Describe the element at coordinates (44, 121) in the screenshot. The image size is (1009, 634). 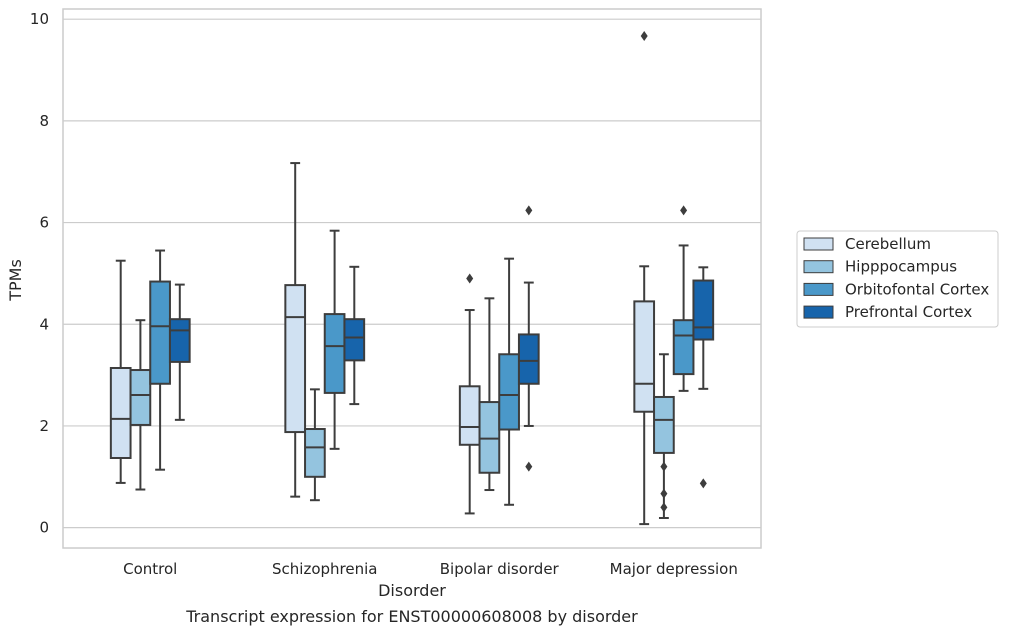
I see `y-tick-label: 8` at that location.